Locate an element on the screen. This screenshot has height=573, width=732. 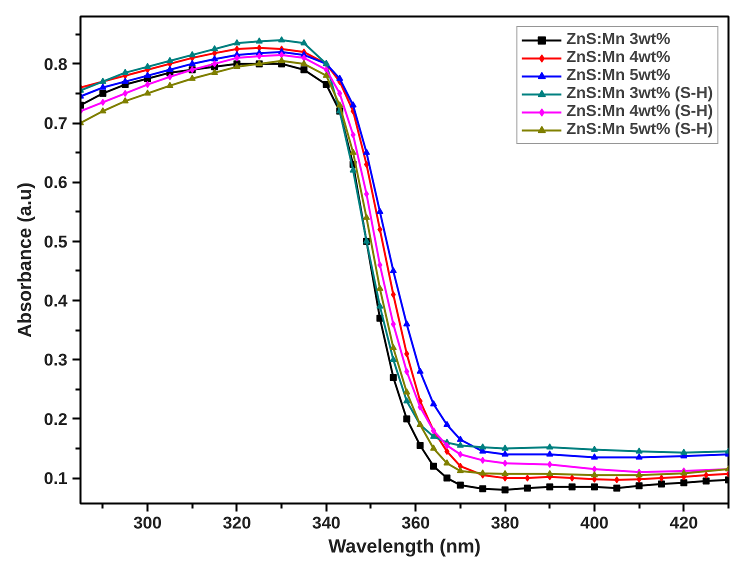
x-tick-label: 420 is located at coordinates (684, 523).